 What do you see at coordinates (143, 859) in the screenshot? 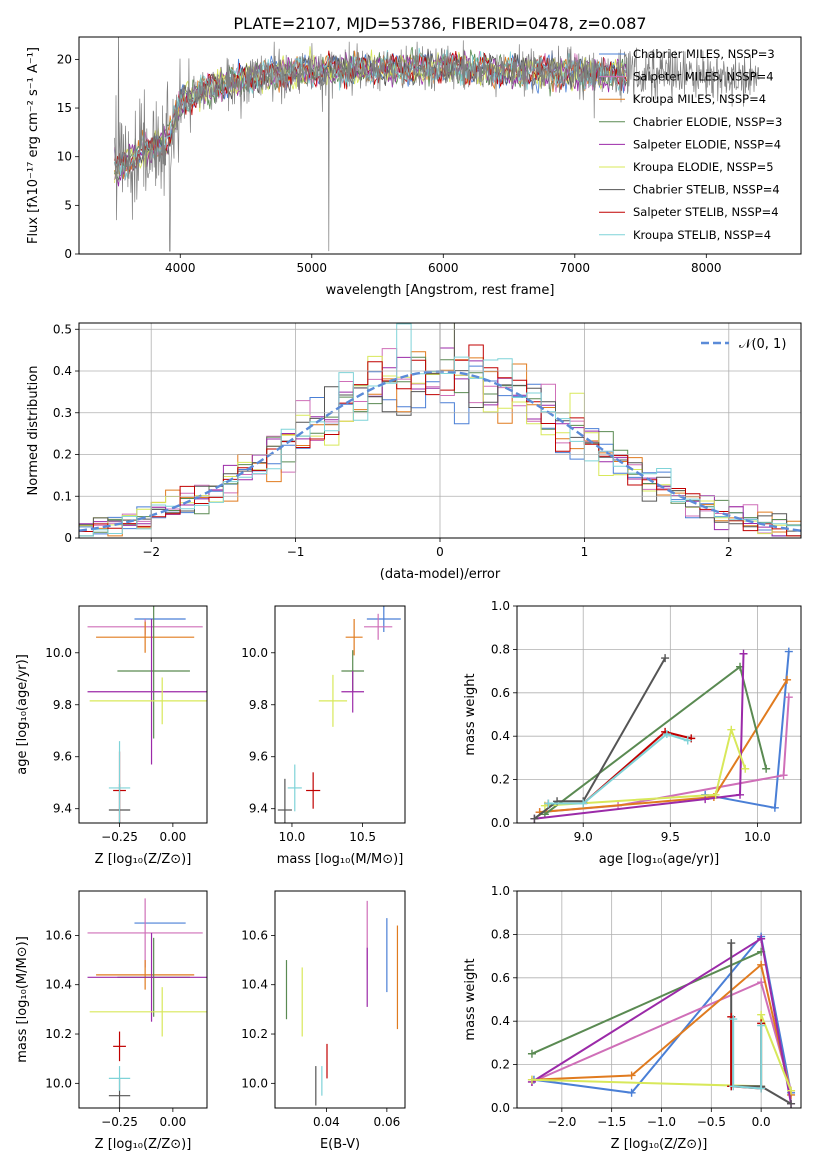
I see `x-axis-label: Z [log₁₀(Z/Z⊙)]` at bounding box center [143, 859].